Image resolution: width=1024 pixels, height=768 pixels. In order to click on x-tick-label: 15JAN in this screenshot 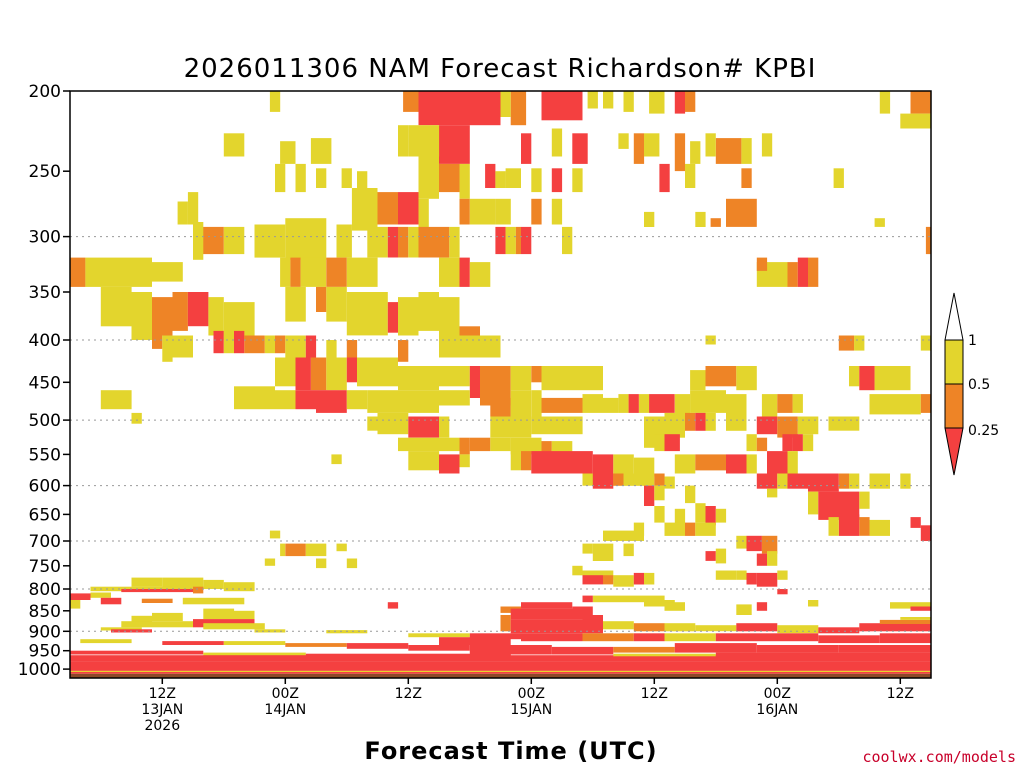, I will do `click(531, 710)`.